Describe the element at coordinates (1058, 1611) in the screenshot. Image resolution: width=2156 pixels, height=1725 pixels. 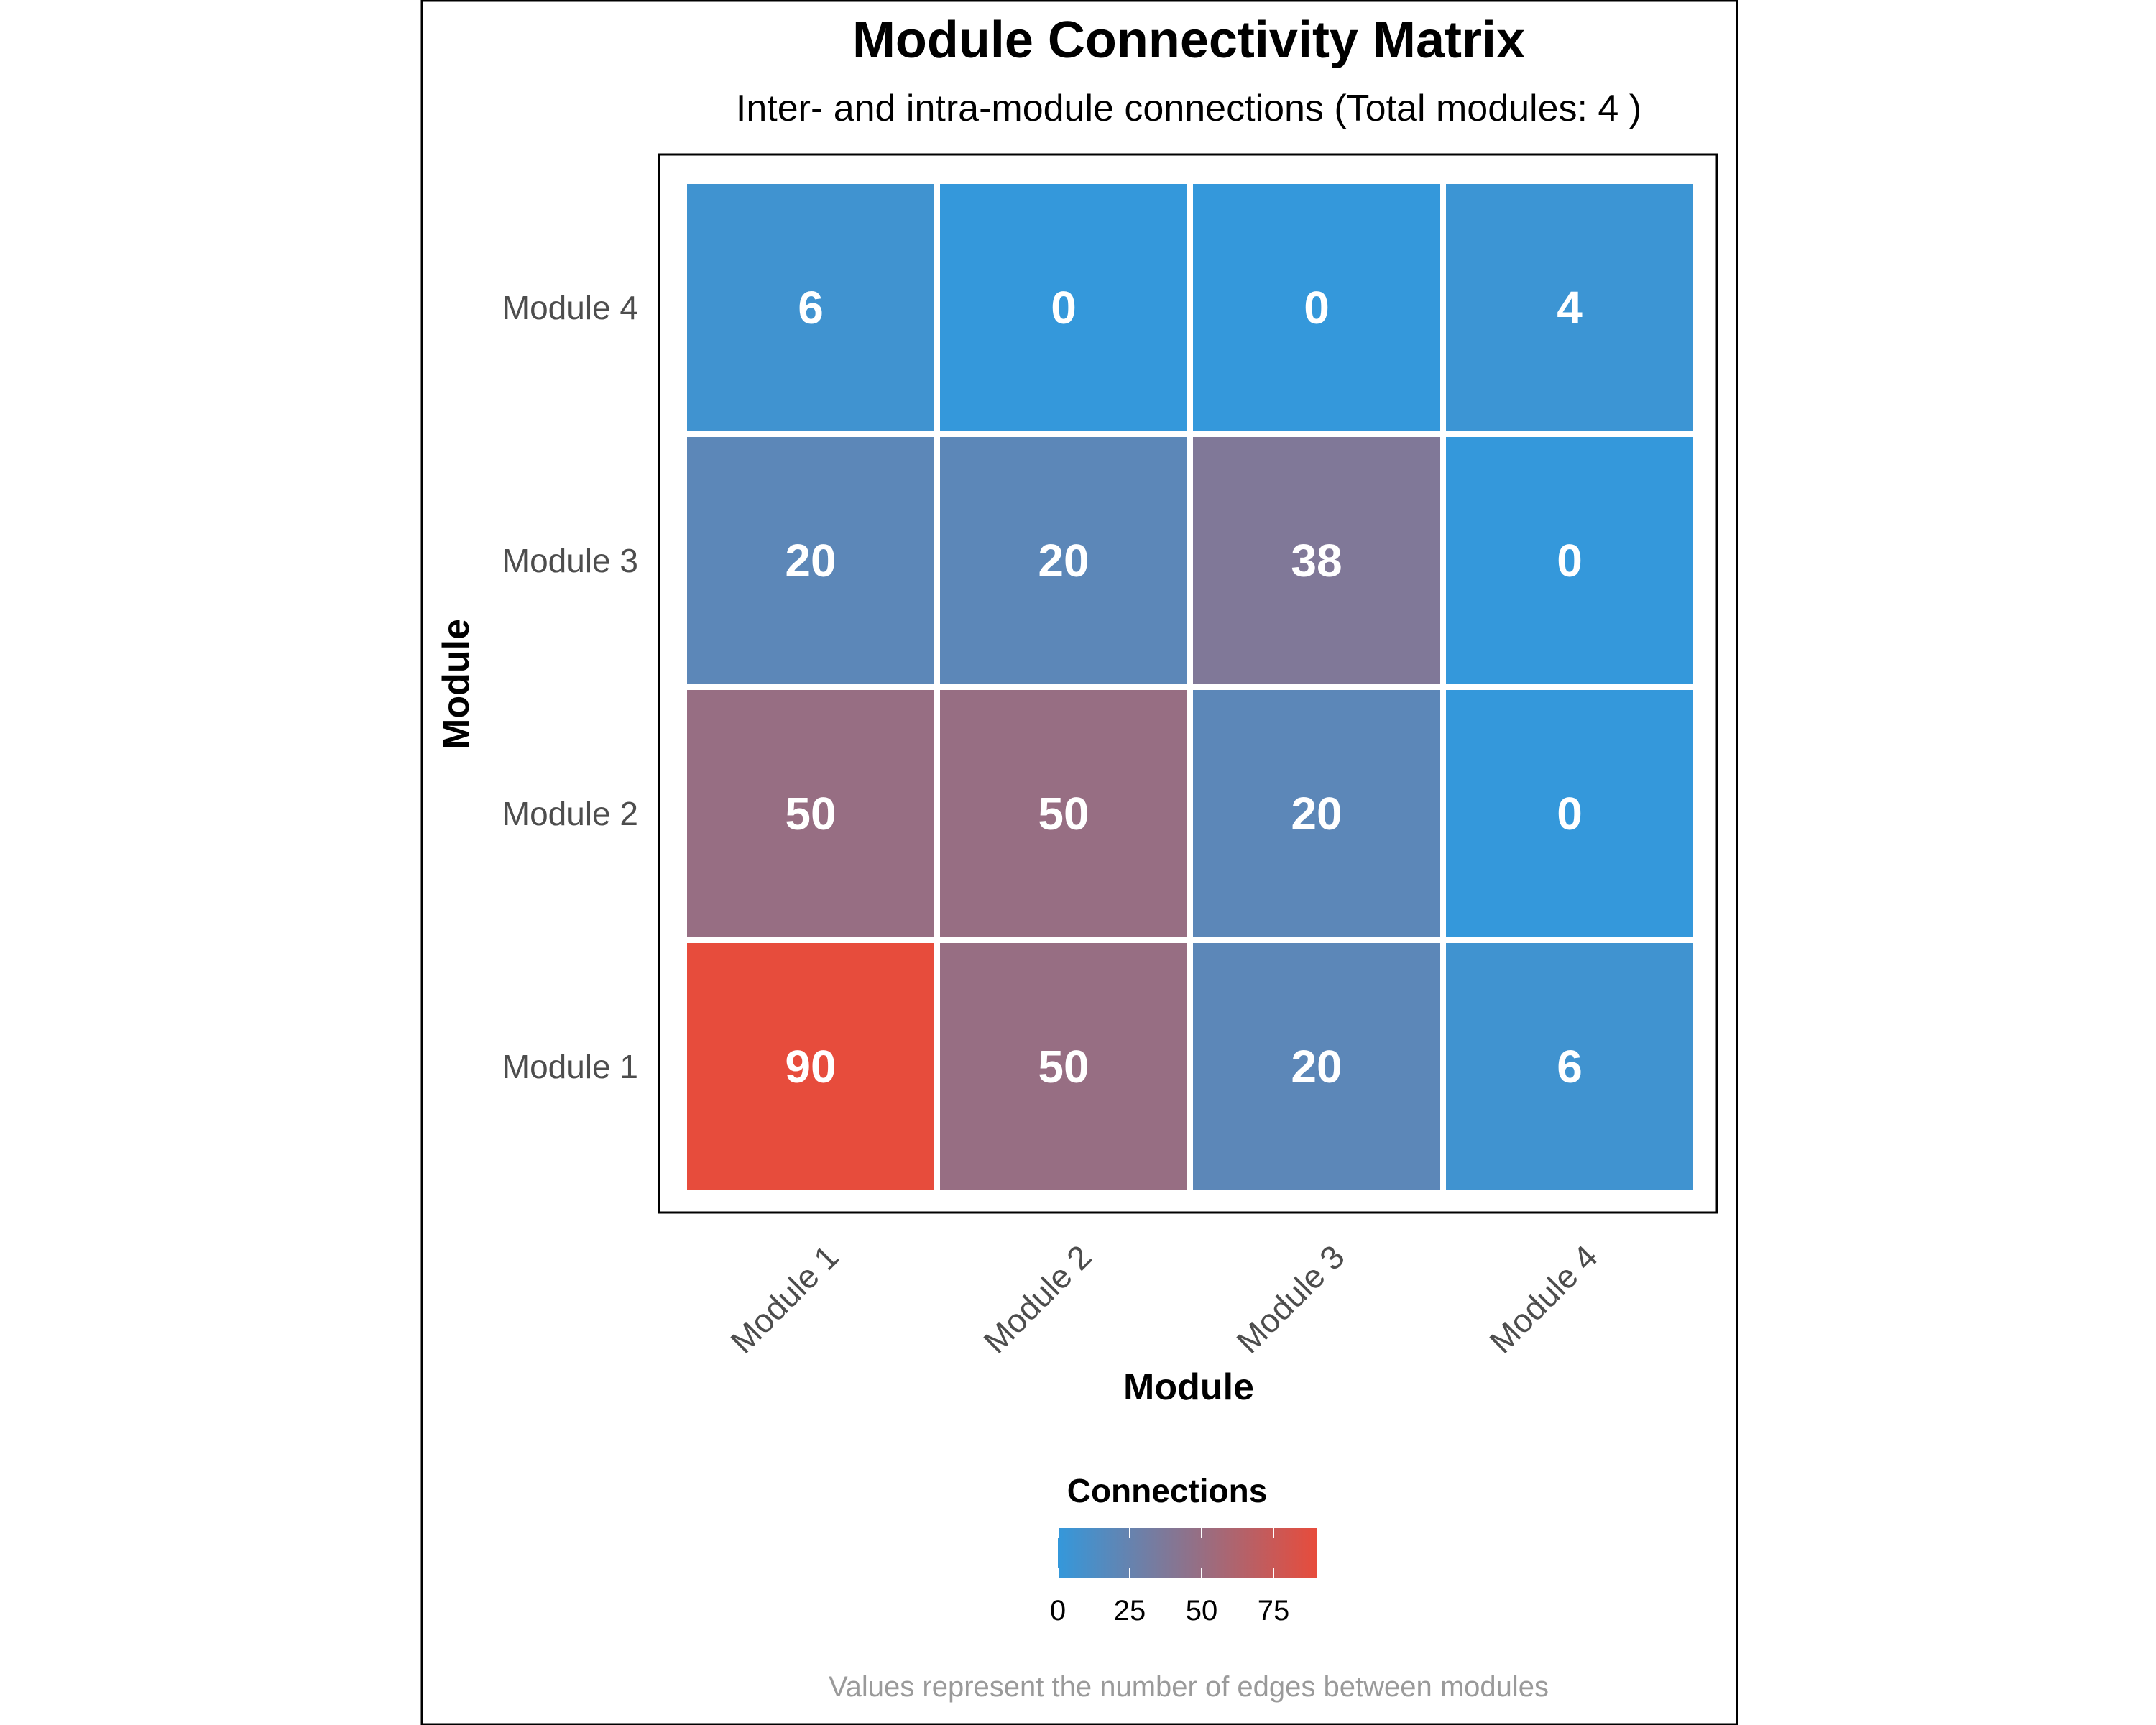
I see `legend-tick-label: 0` at that location.